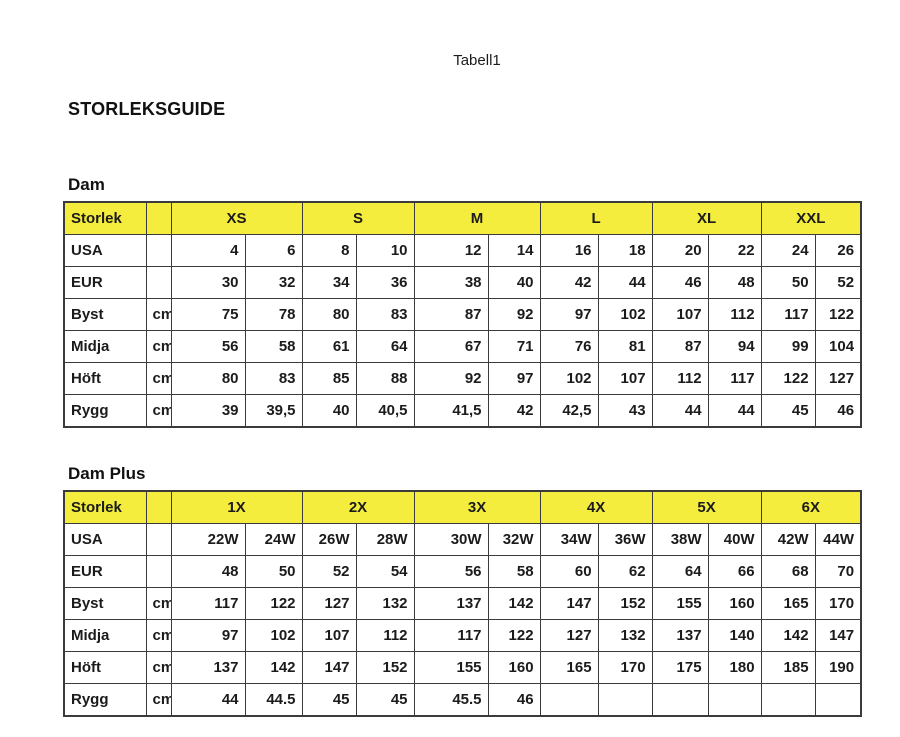  Describe the element at coordinates (329, 411) in the screenshot. I see `value-cell: 40` at that location.